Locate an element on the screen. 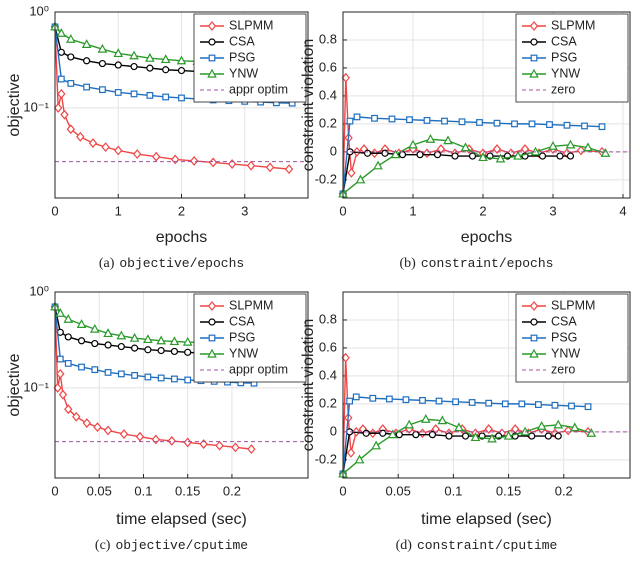 This screenshot has width=640, height=563. x-tick-label: 0.15 is located at coordinates (187, 490).